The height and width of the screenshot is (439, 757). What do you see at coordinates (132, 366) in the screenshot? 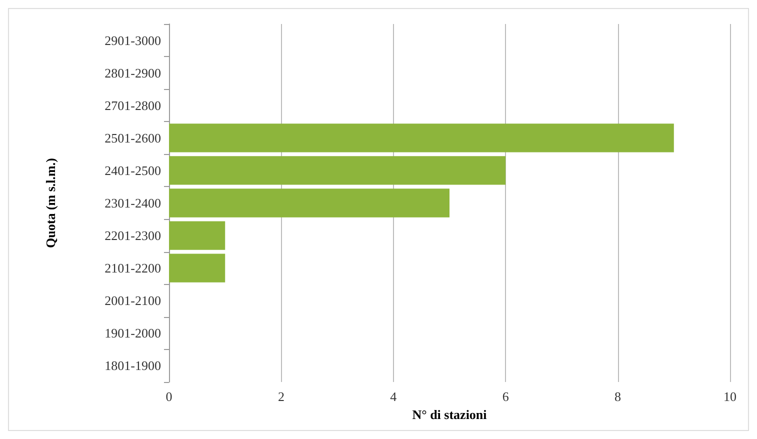
I see `y-tick-label: 1801-1900` at bounding box center [132, 366].